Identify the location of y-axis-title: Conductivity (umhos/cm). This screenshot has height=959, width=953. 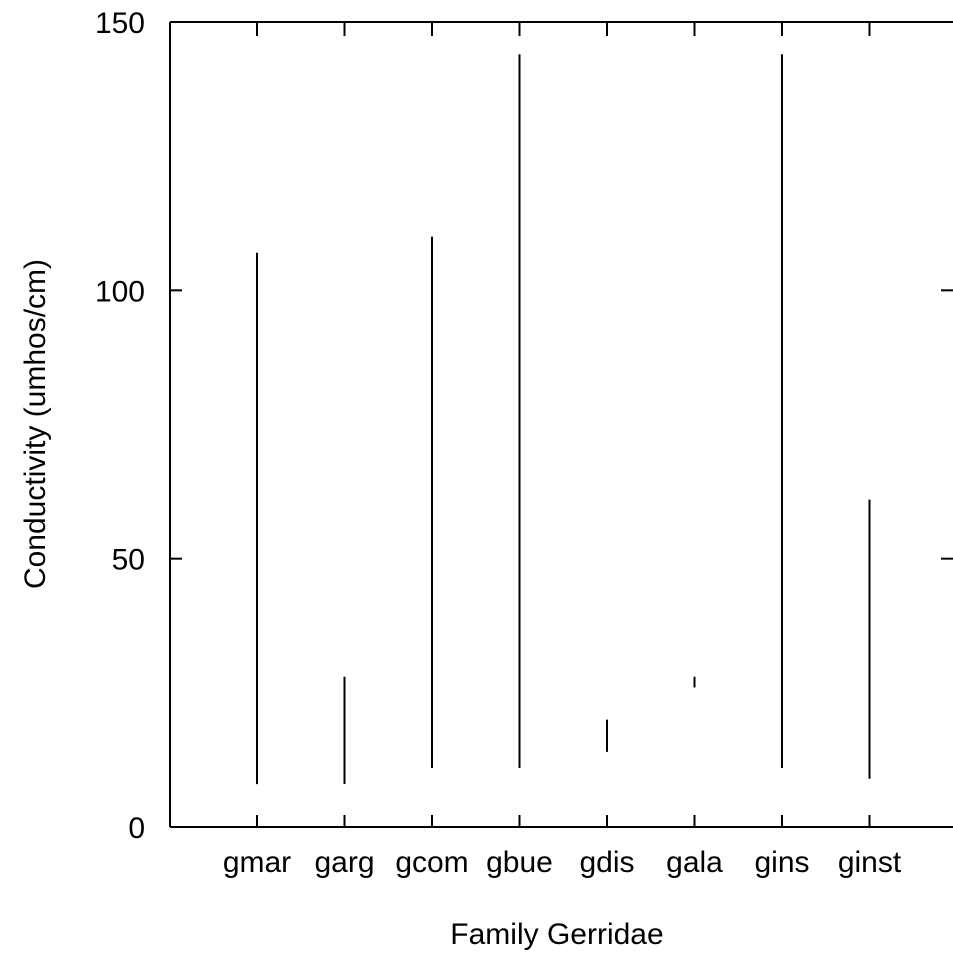
(35, 424).